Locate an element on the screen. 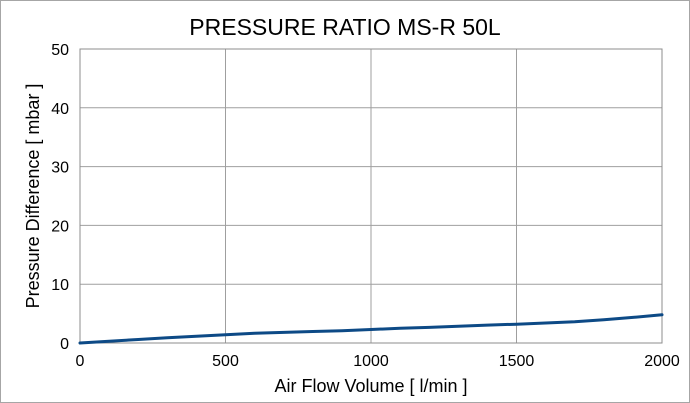  series-line is located at coordinates (371, 329).